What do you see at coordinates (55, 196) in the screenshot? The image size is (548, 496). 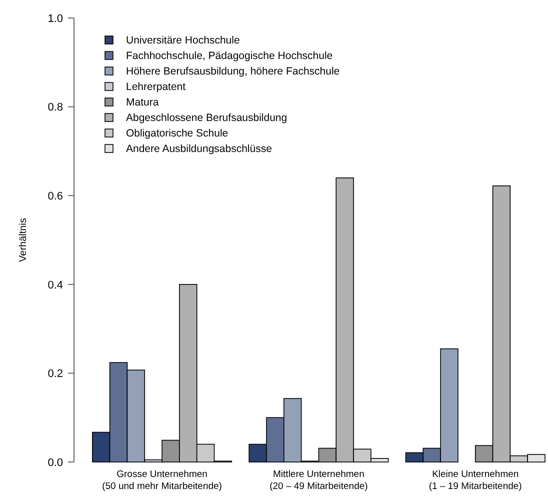 I see `y-tick-label: 0.6` at bounding box center [55, 196].